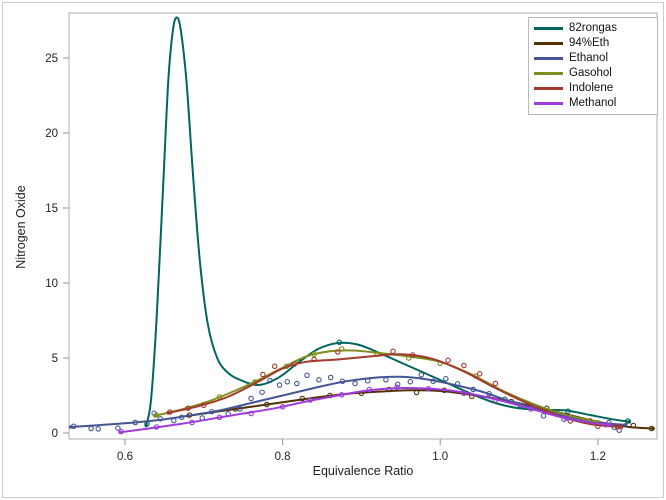 This screenshot has height=500, width=666. Describe the element at coordinates (591, 88) in the screenshot. I see `legend-label: Indolene` at that location.